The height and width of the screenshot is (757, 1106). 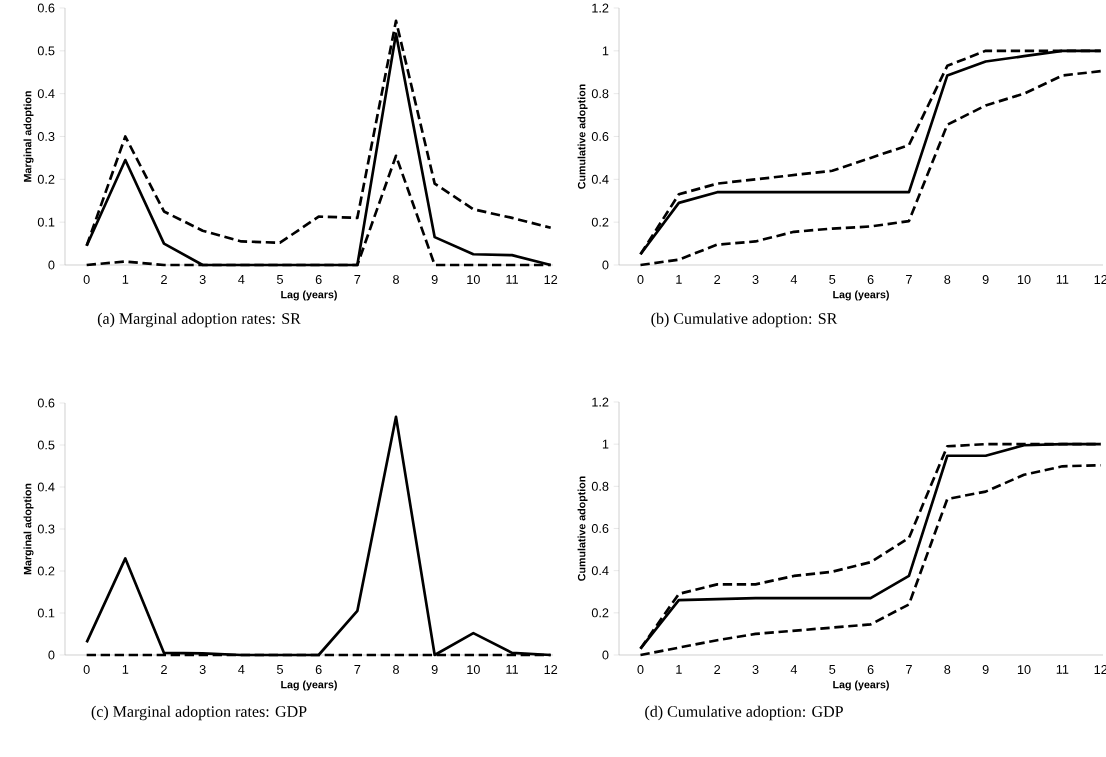 What do you see at coordinates (199, 713) in the screenshot?
I see `text: (c) Marginal adoption rates: GDP` at bounding box center [199, 713].